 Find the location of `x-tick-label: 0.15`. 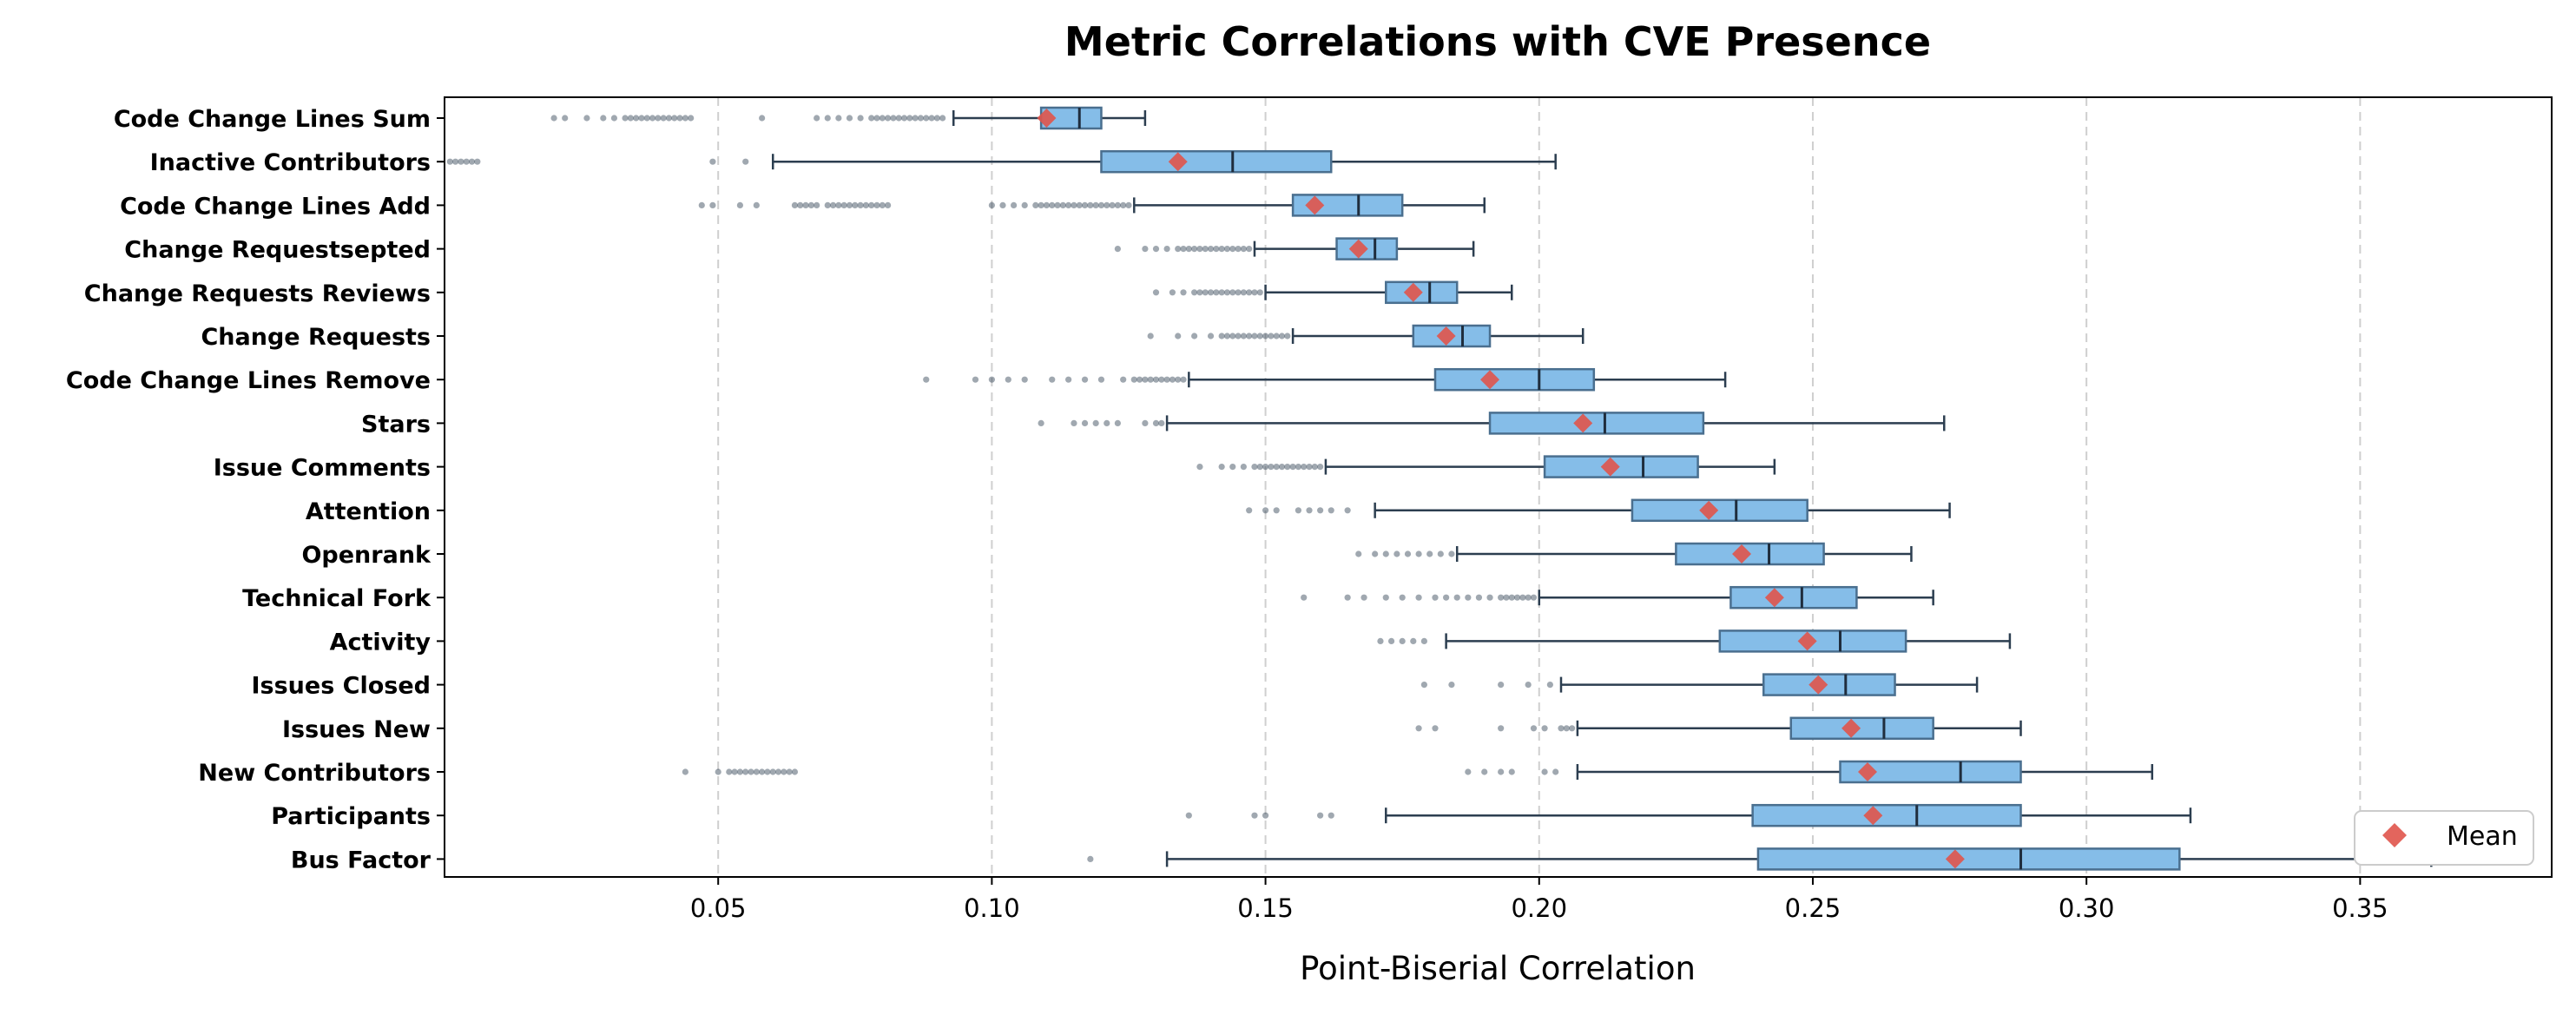

x-tick-label: 0.15 is located at coordinates (1265, 908).